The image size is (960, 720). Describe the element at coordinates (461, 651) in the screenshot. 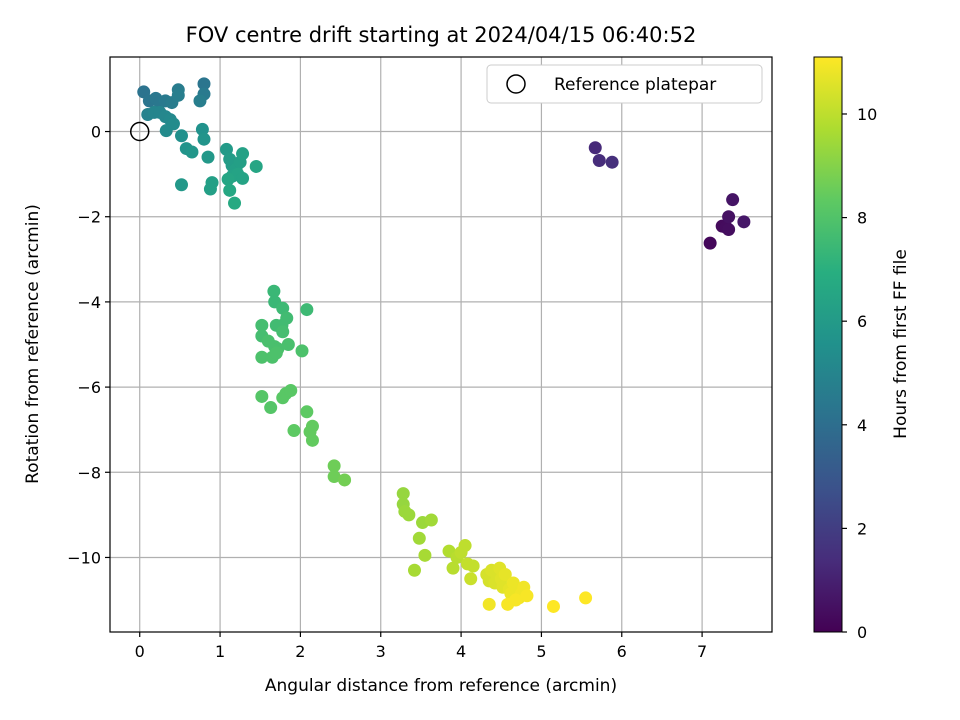

I see `x-tick-label: 4` at that location.